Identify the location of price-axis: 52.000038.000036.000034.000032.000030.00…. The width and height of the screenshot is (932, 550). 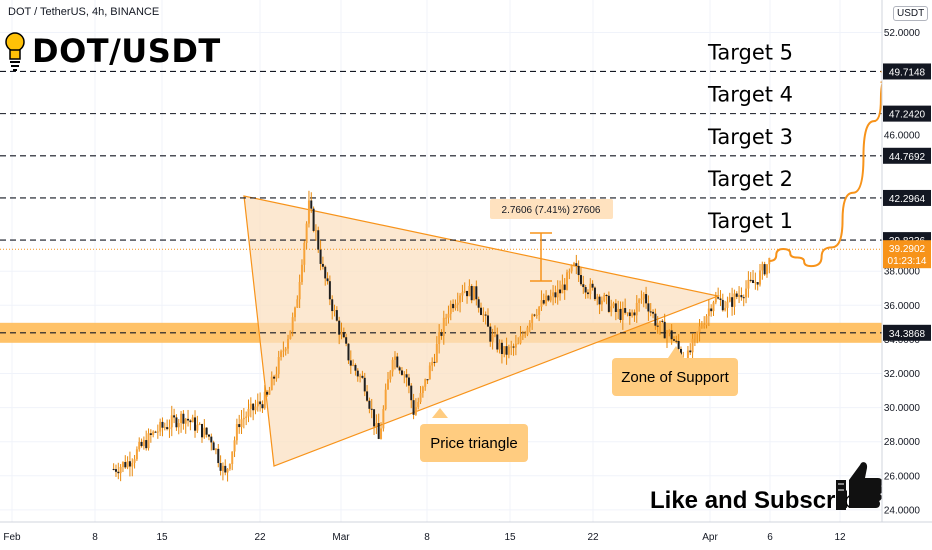
(902, 272).